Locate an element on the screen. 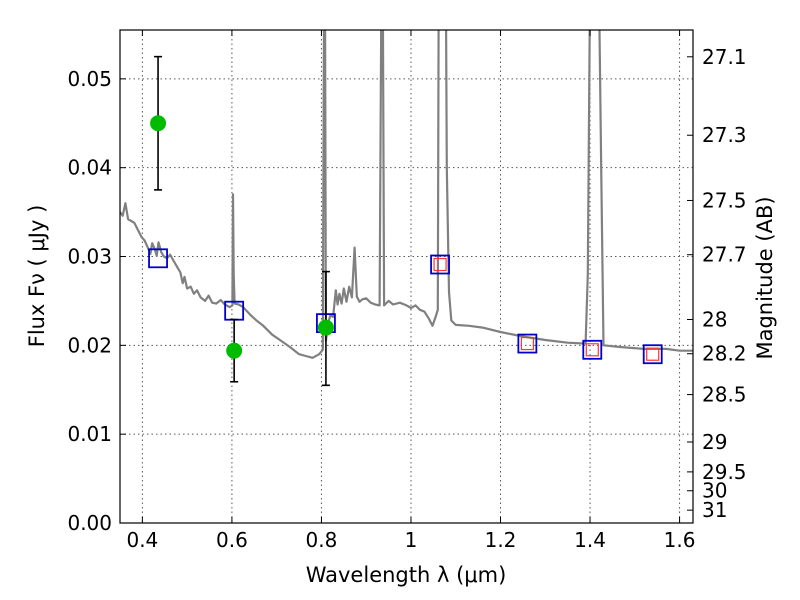 This screenshot has width=800, height=600. right-tick-label: 29 is located at coordinates (714, 442).